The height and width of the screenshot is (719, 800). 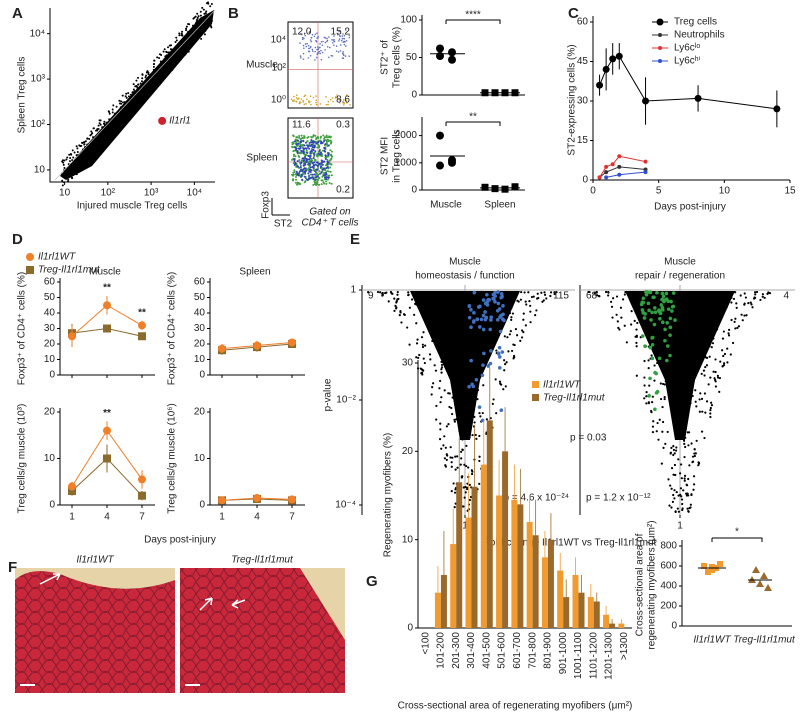 I want to click on y-axis-label: in Treg cells, so click(x=397, y=155).